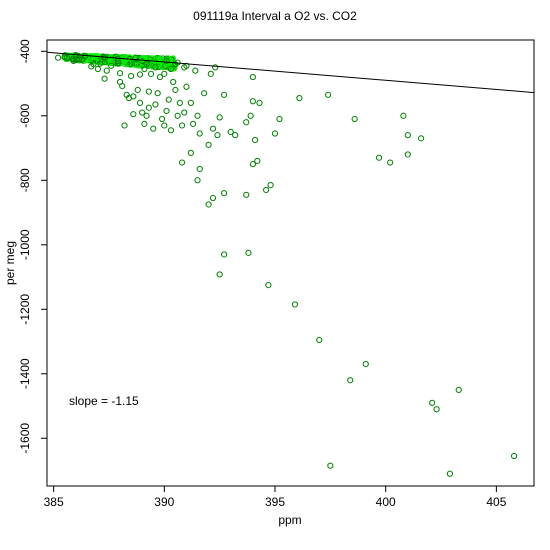  Describe the element at coordinates (164, 502) in the screenshot. I see `x-tick-label: 390` at that location.